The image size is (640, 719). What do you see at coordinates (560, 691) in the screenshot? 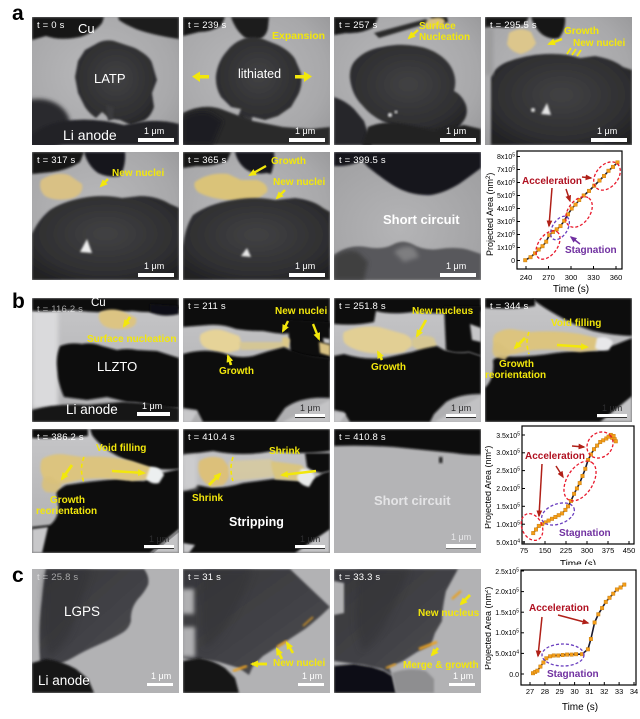
I see `svg-text: 29` at bounding box center [560, 691].